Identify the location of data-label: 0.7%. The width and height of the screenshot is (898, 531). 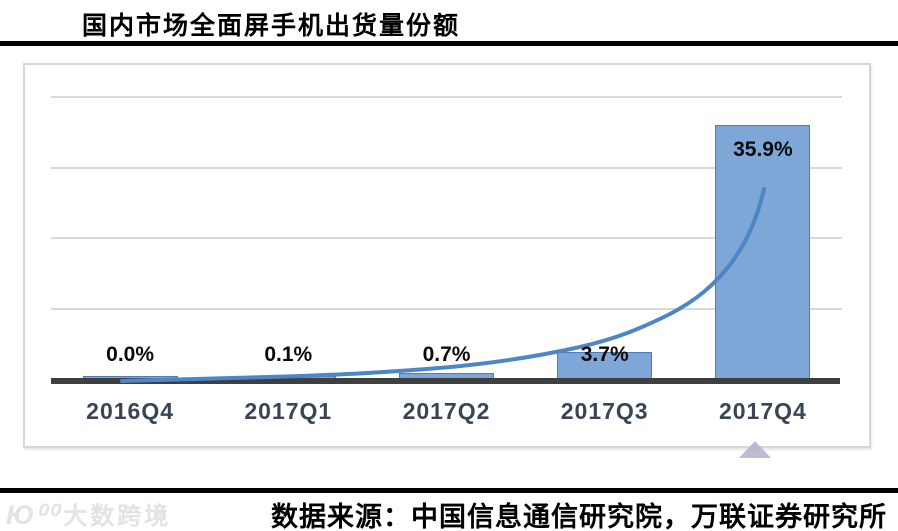
(446, 354).